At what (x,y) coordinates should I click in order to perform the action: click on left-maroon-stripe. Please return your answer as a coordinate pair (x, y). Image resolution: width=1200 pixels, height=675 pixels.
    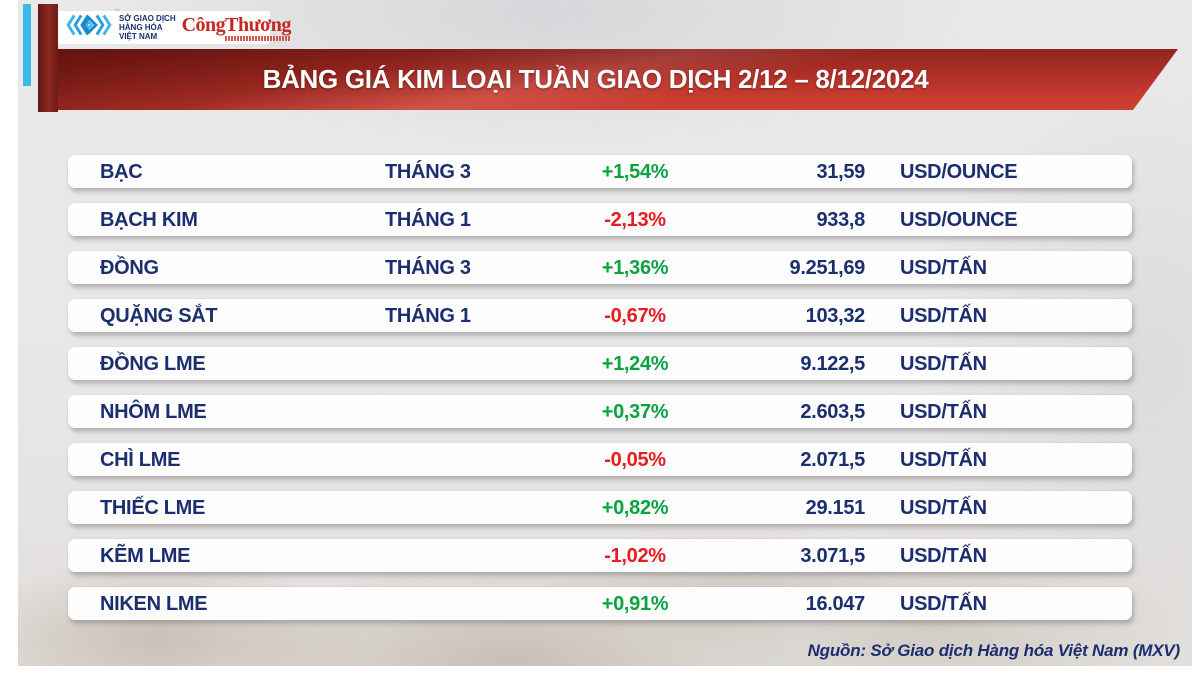
    Looking at the image, I should click on (48, 58).